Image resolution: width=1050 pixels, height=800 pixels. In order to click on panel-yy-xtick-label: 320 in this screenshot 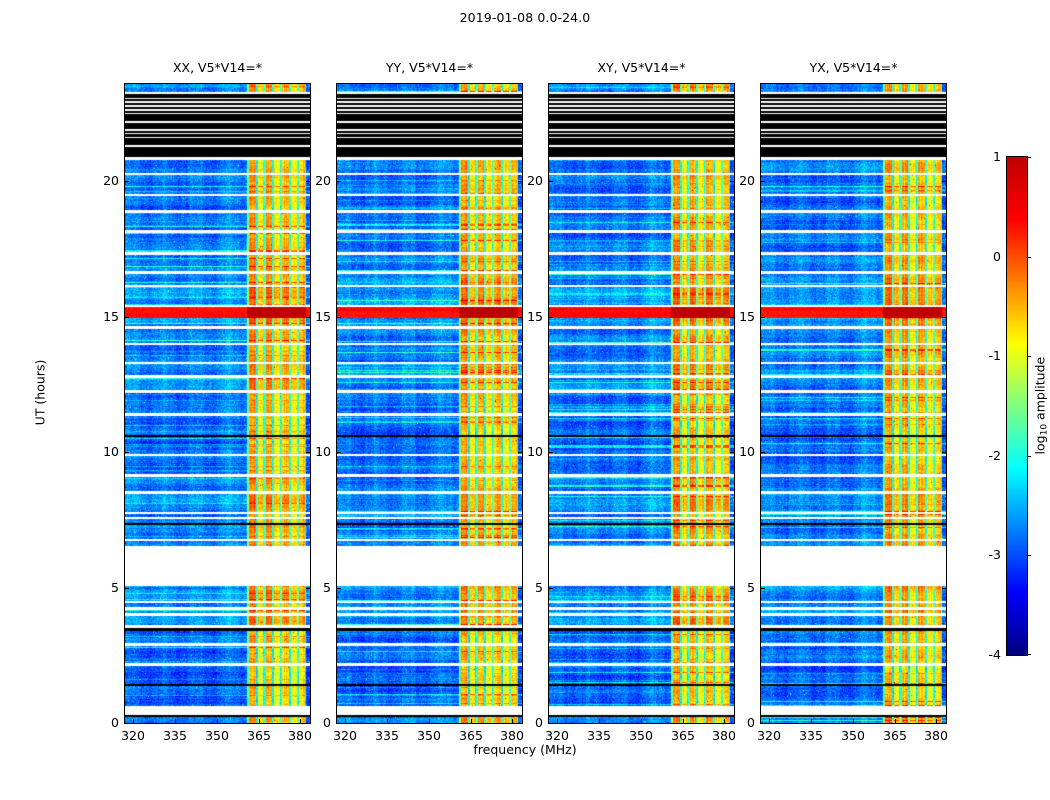, I will do `click(345, 735)`.